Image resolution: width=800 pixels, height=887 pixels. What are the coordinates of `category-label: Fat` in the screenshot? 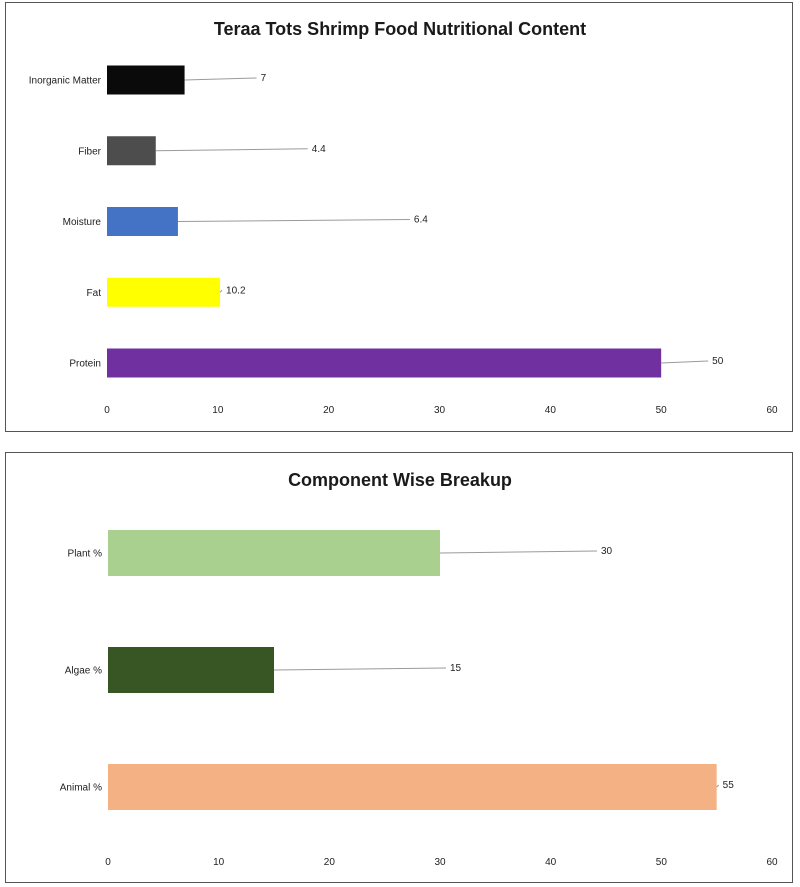 It's located at (94, 293).